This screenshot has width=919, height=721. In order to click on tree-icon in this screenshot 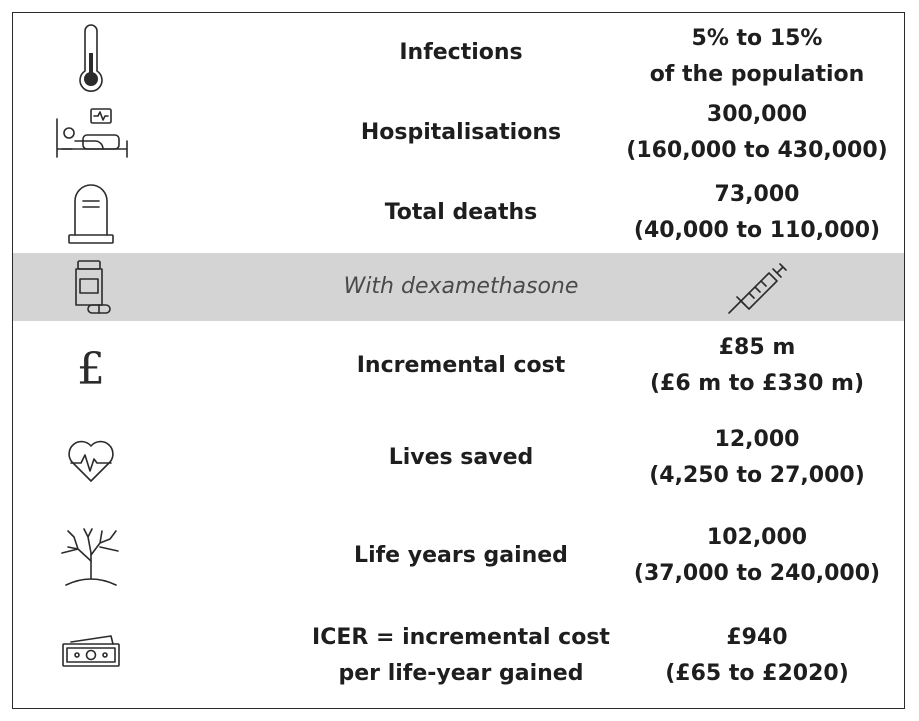, I will do `click(91, 556)`.